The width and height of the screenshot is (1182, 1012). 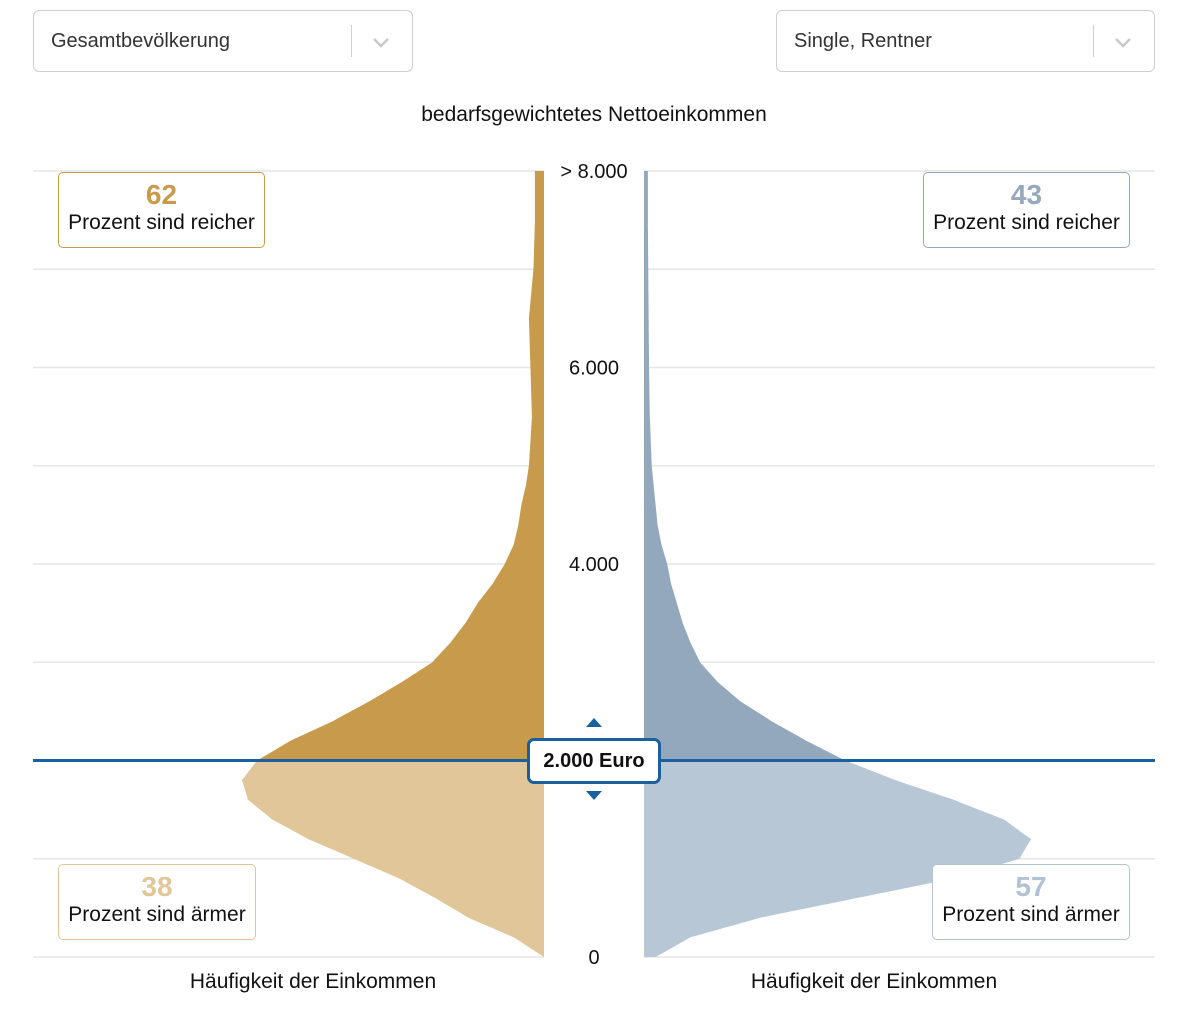 I want to click on left-poorer-box: 38 Prozent sind ärmer, so click(x=157, y=902).